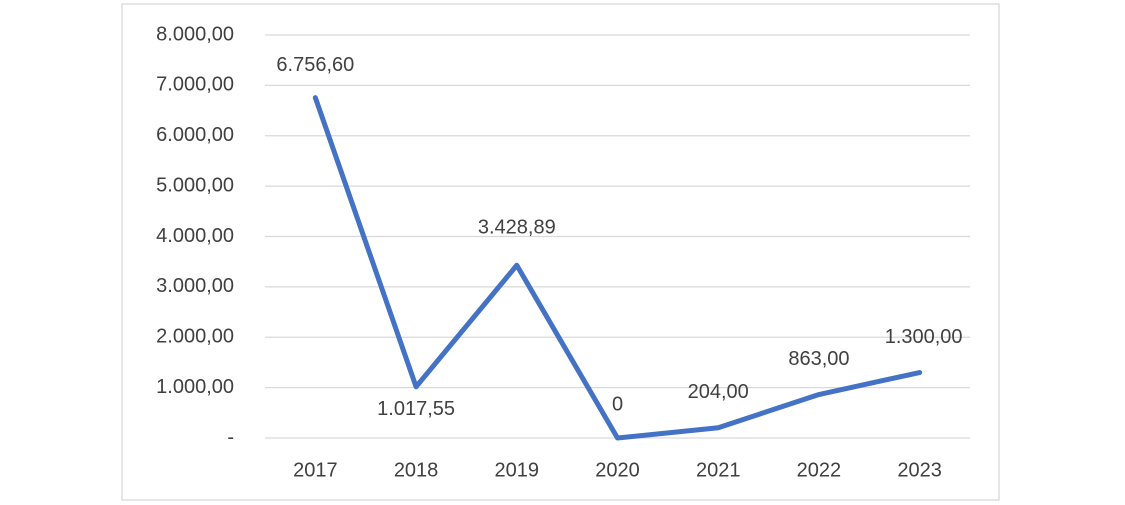 This screenshot has width=1125, height=505. I want to click on y-tick-label: 2.000,00, so click(195, 337).